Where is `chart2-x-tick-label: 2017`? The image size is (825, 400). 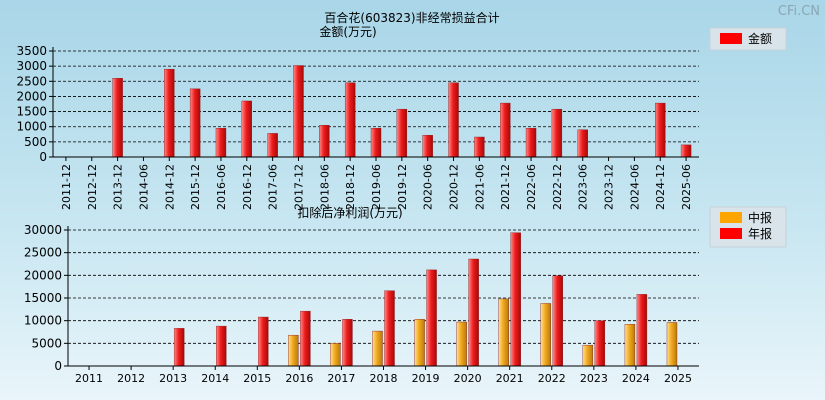 chart2-x-tick-label: 2017 is located at coordinates (341, 378).